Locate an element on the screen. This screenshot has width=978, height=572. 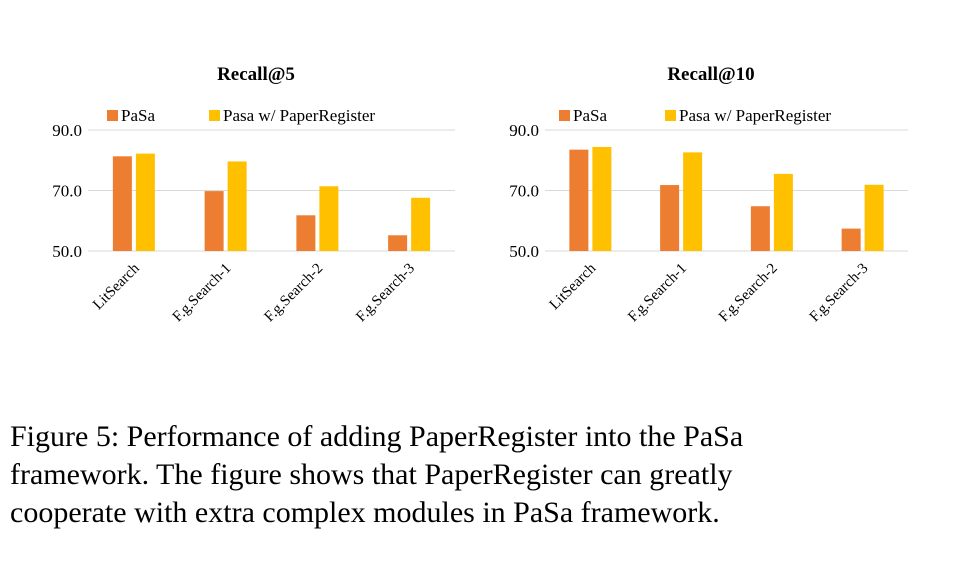
chart-title: Recall@5 is located at coordinates (256, 74).